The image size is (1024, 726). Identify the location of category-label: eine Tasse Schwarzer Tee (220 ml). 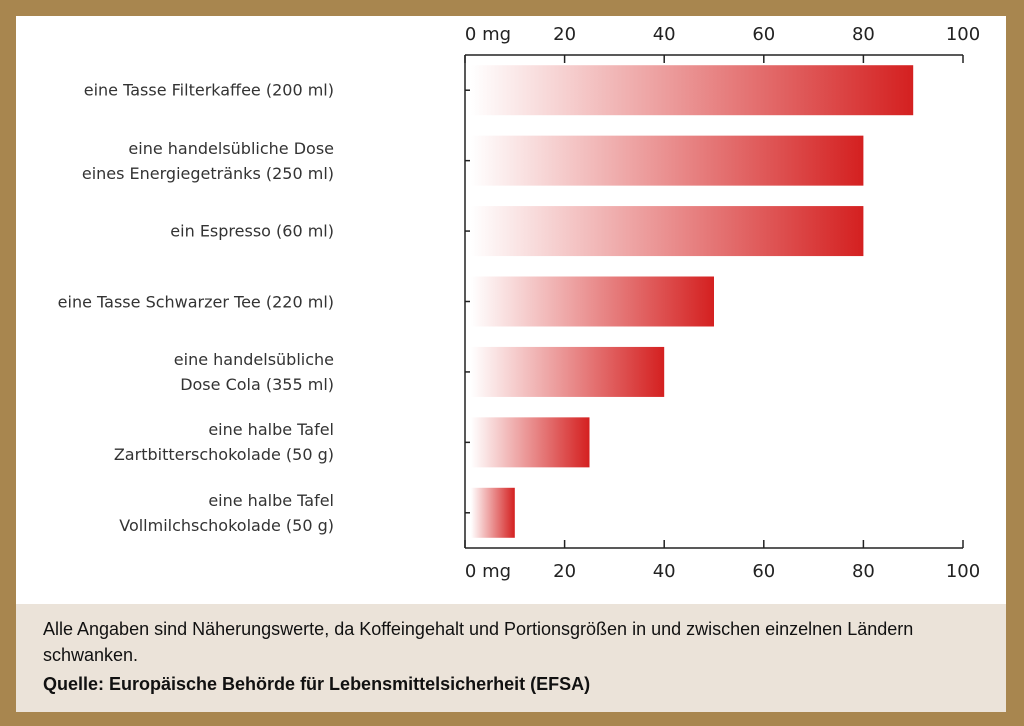
(195, 301).